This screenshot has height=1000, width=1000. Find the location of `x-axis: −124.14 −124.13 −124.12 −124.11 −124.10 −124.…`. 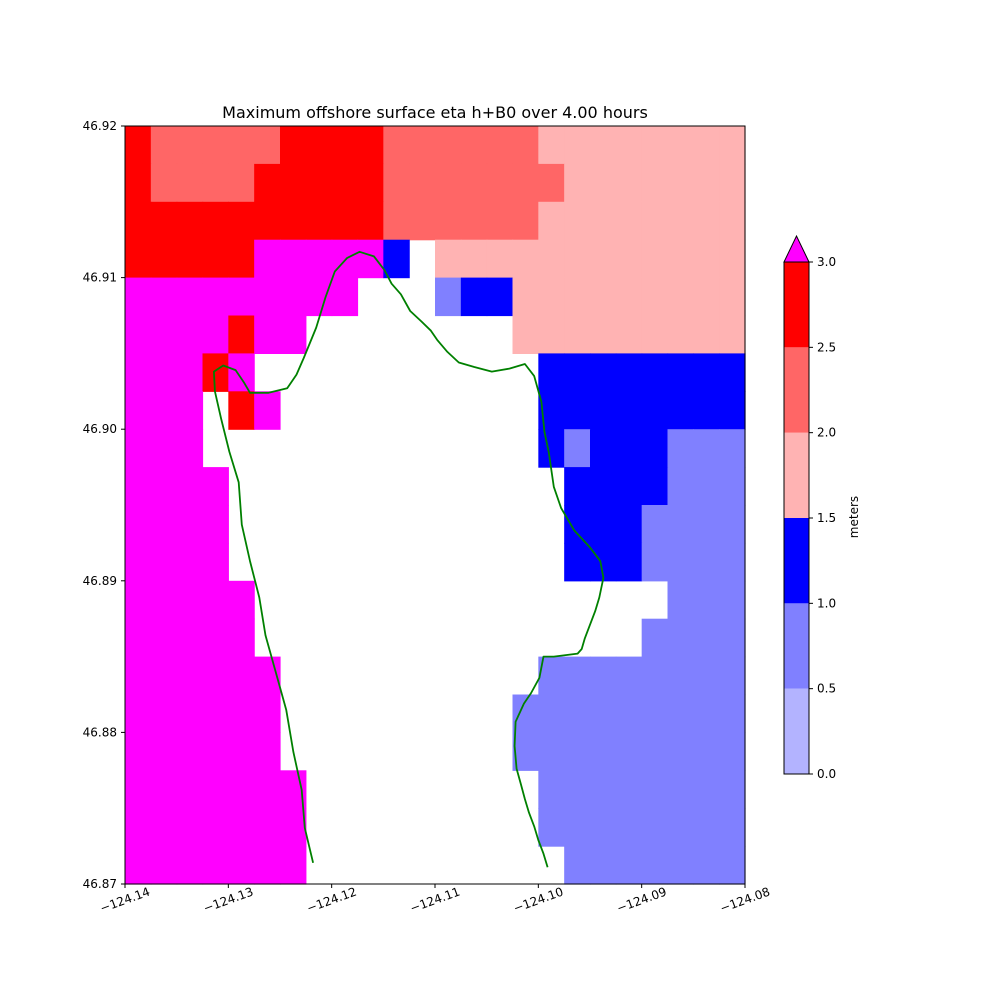

x-axis: −124.14 −124.13 −124.12 −124.11 −124.10 −124.… is located at coordinates (435, 899).